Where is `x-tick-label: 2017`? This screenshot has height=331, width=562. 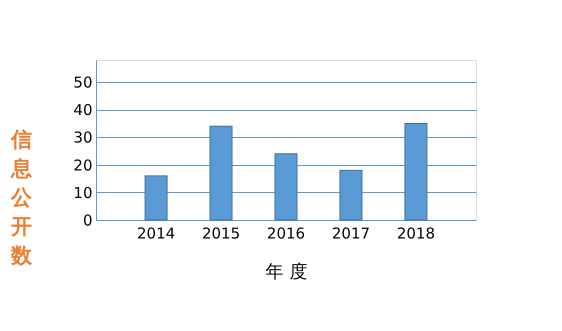 x-tick-label: 2017 is located at coordinates (351, 233).